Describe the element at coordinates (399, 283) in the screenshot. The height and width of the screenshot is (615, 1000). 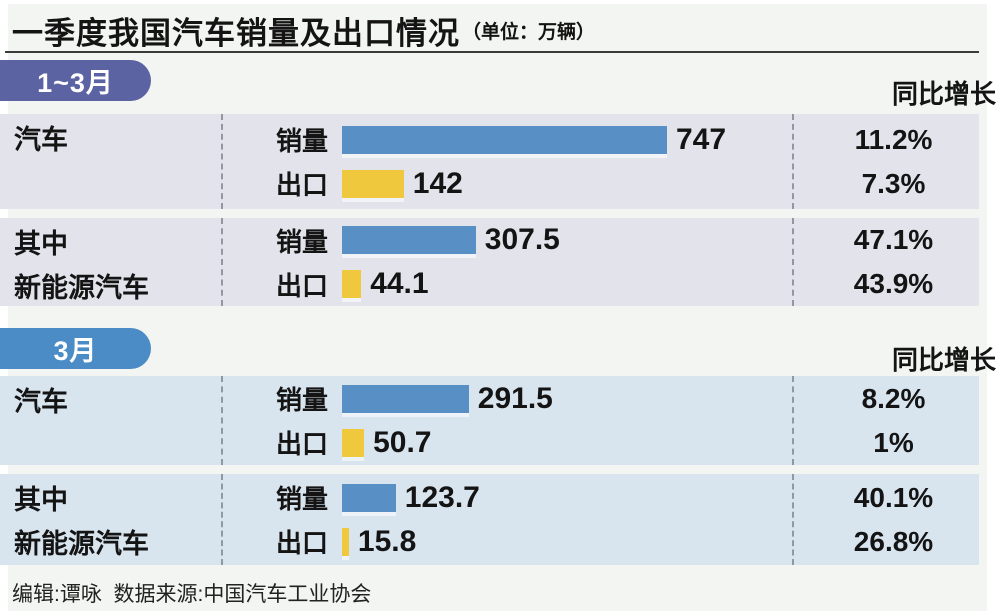
I see `bar-value: 44.1` at that location.